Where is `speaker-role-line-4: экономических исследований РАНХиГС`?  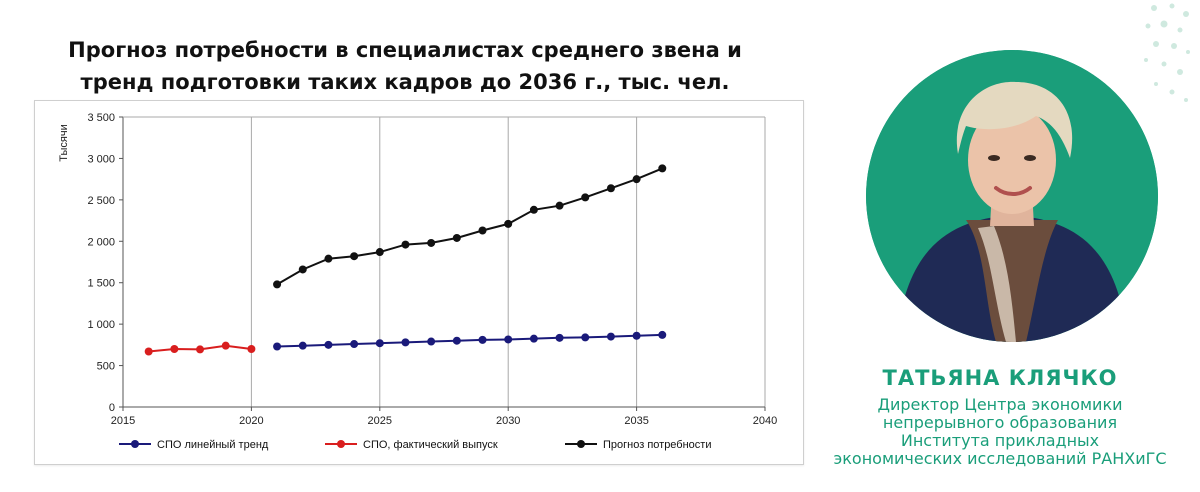 speaker-role-line-4: экономических исследований РАНХиГС is located at coordinates (1000, 458).